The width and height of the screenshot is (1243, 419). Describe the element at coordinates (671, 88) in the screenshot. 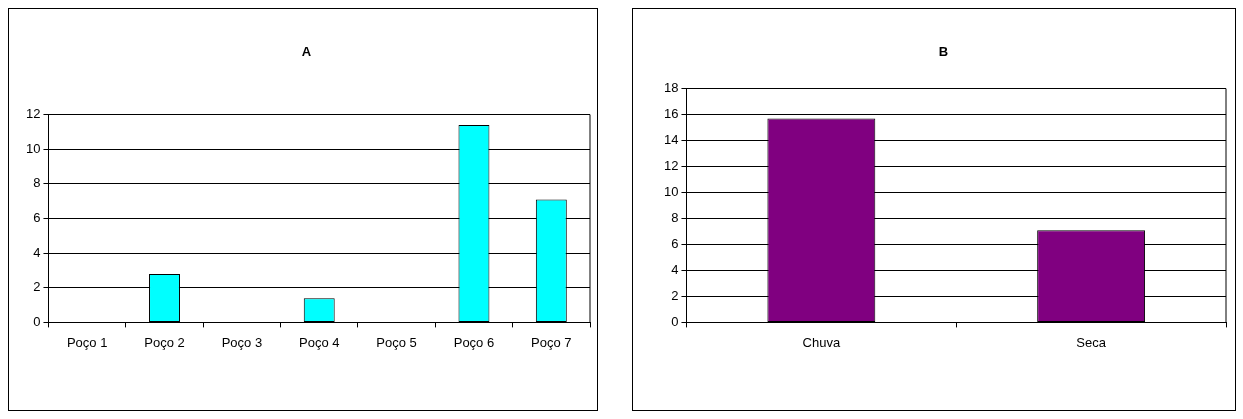

I see `y-tick-label: 18` at that location.